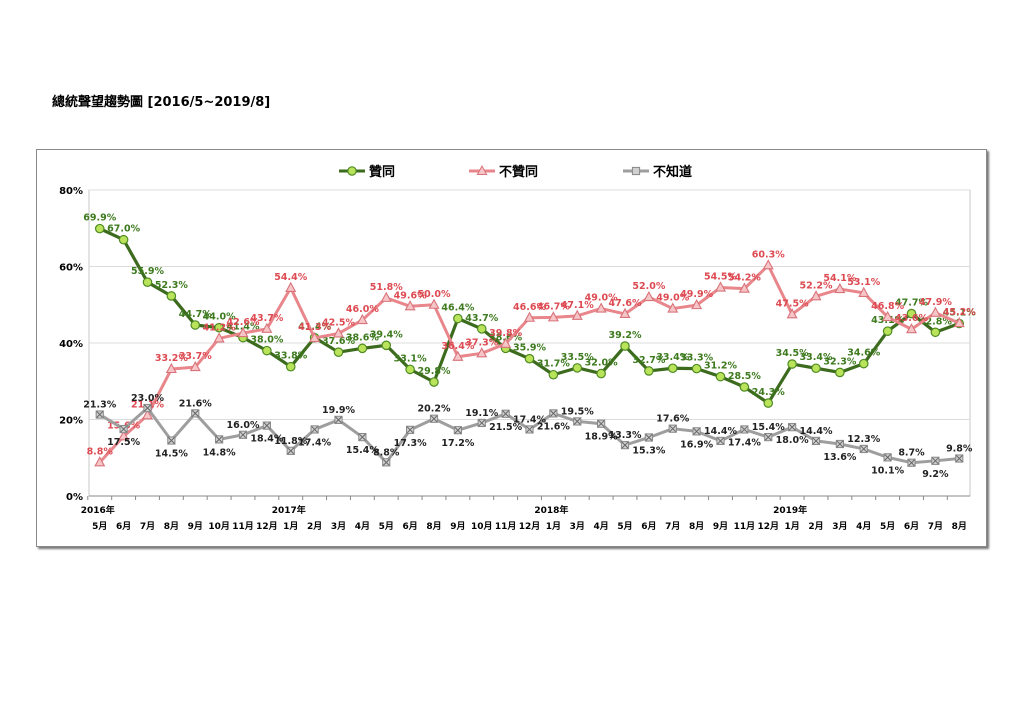  I want to click on data-label: 52.2%, so click(816, 285).